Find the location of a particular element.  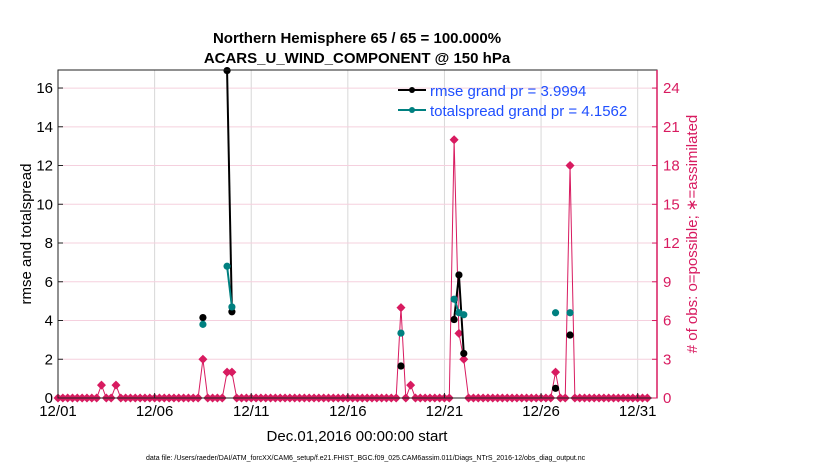

chart-title-line1: Northern Hemisphere 65 / 65 = 100.000% is located at coordinates (357, 38).